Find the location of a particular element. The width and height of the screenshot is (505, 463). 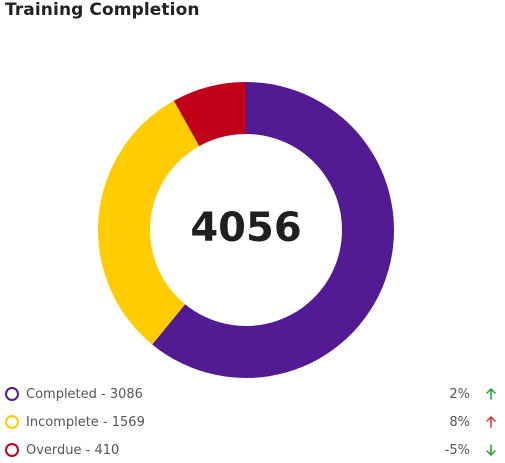

donut-slice-incomplete is located at coordinates (148, 222).